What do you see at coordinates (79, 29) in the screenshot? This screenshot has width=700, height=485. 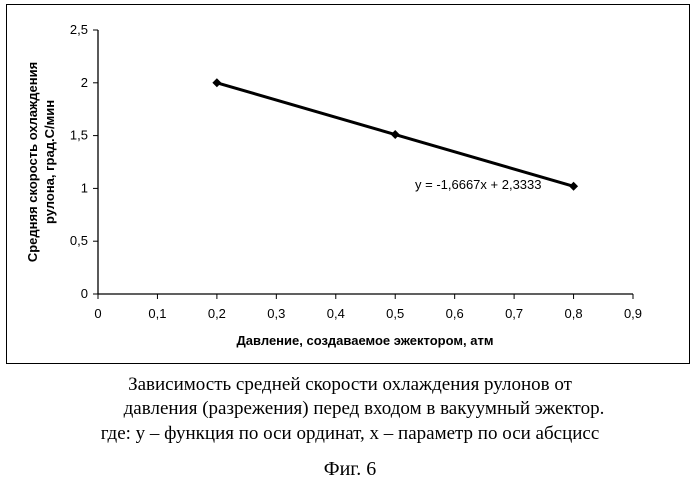 I see `y-tick-label: 2,5` at bounding box center [79, 29].